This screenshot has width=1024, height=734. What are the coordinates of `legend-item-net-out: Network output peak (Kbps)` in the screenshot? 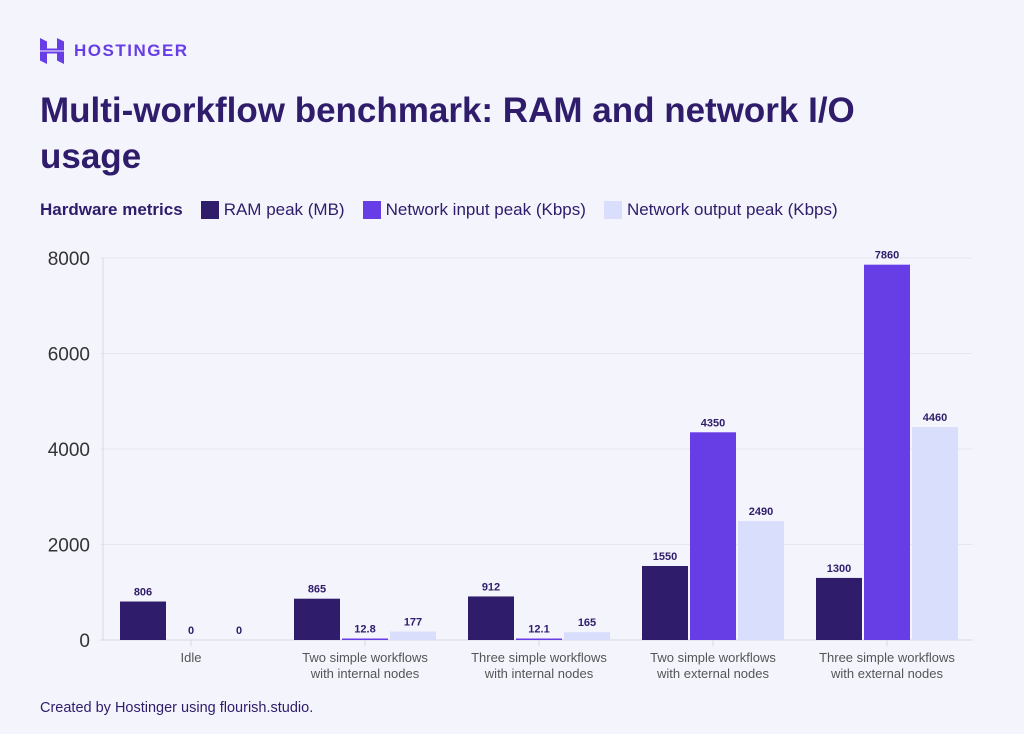 It's located at (717, 210).